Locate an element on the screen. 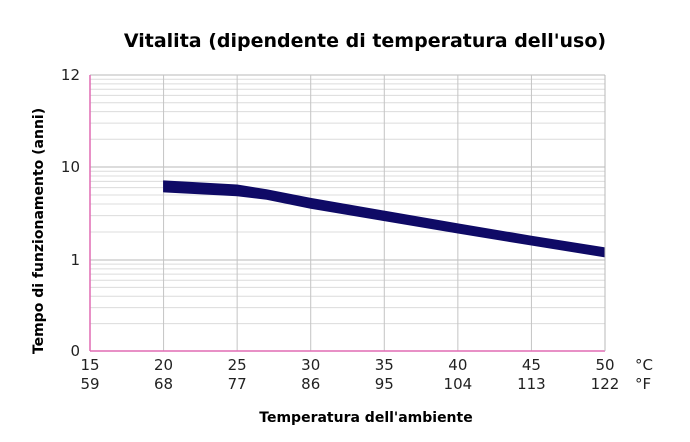  x-tick-celsius: 50 is located at coordinates (604, 365).